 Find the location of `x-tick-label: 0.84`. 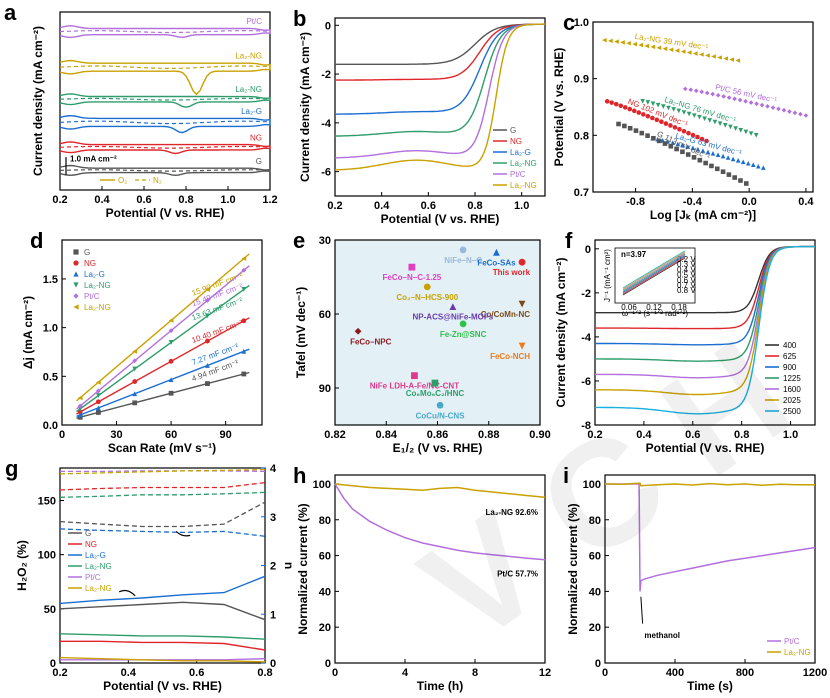

x-tick-label: 0.84 is located at coordinates (387, 435).